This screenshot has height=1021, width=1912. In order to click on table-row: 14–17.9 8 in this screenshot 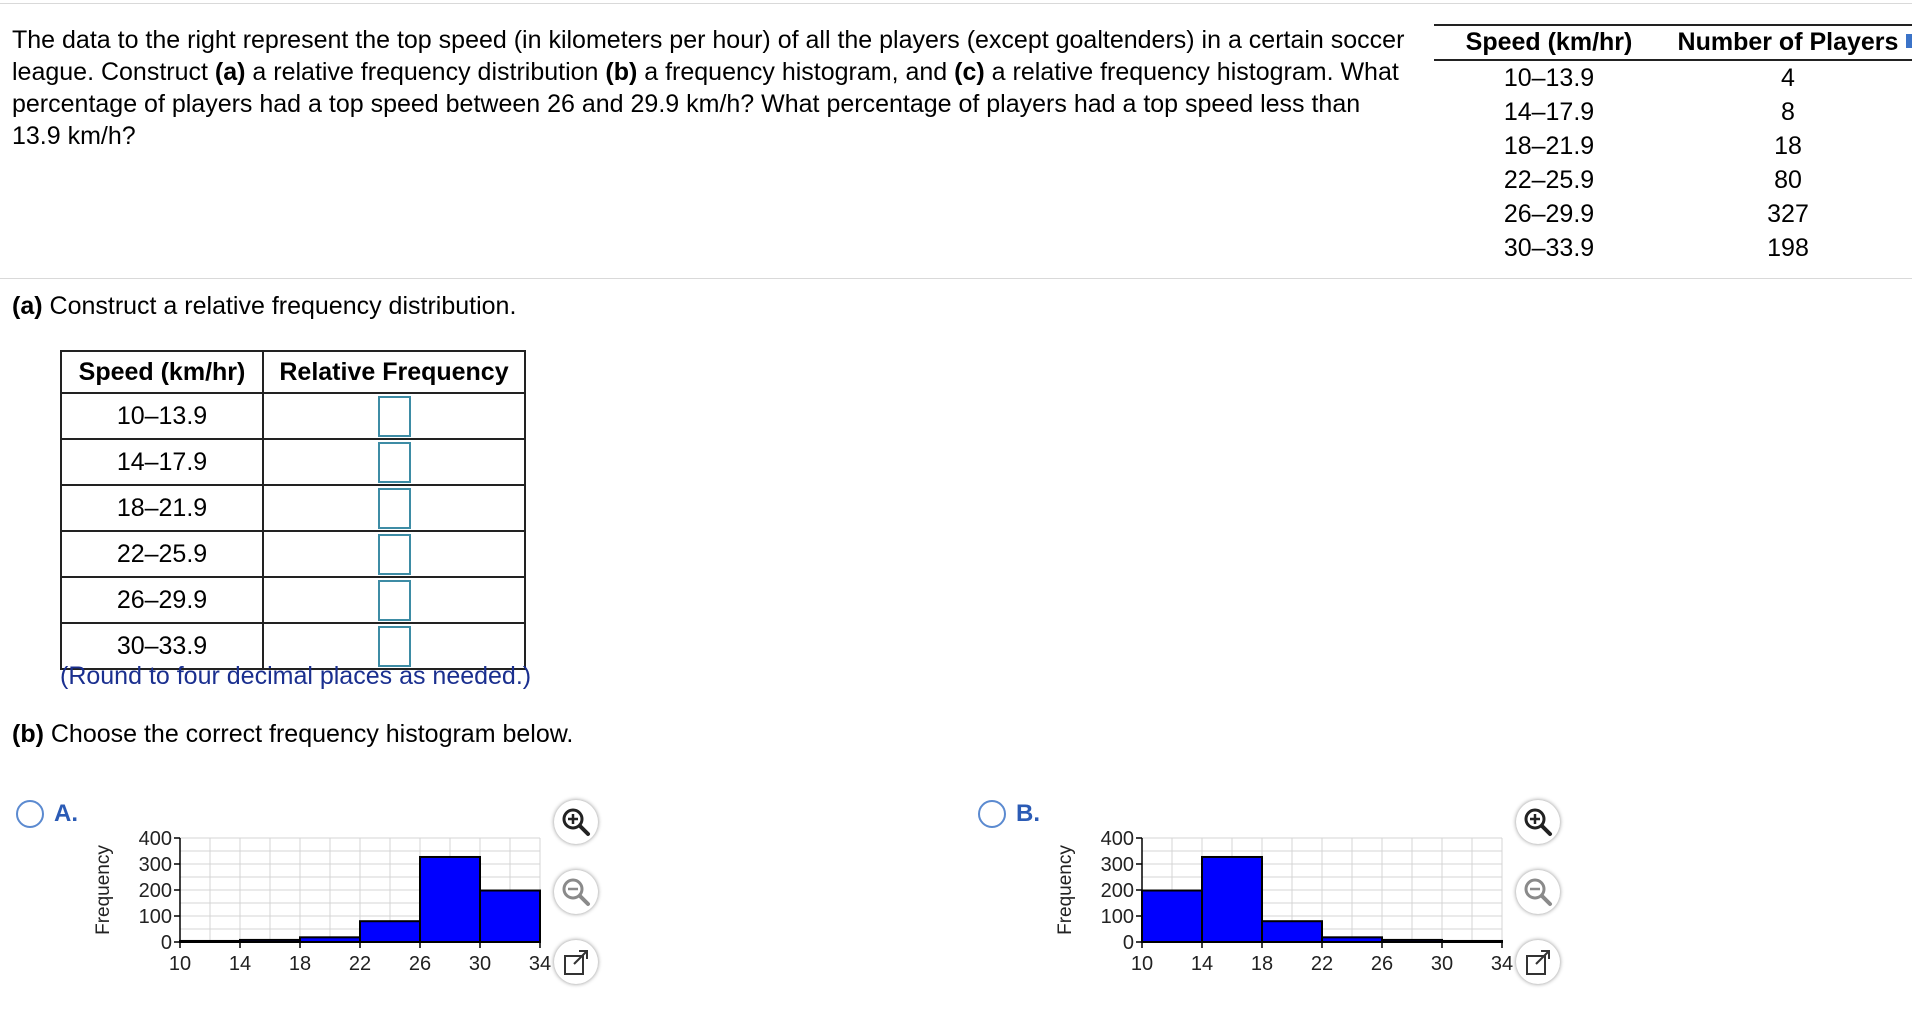, I will do `click(1673, 112)`.